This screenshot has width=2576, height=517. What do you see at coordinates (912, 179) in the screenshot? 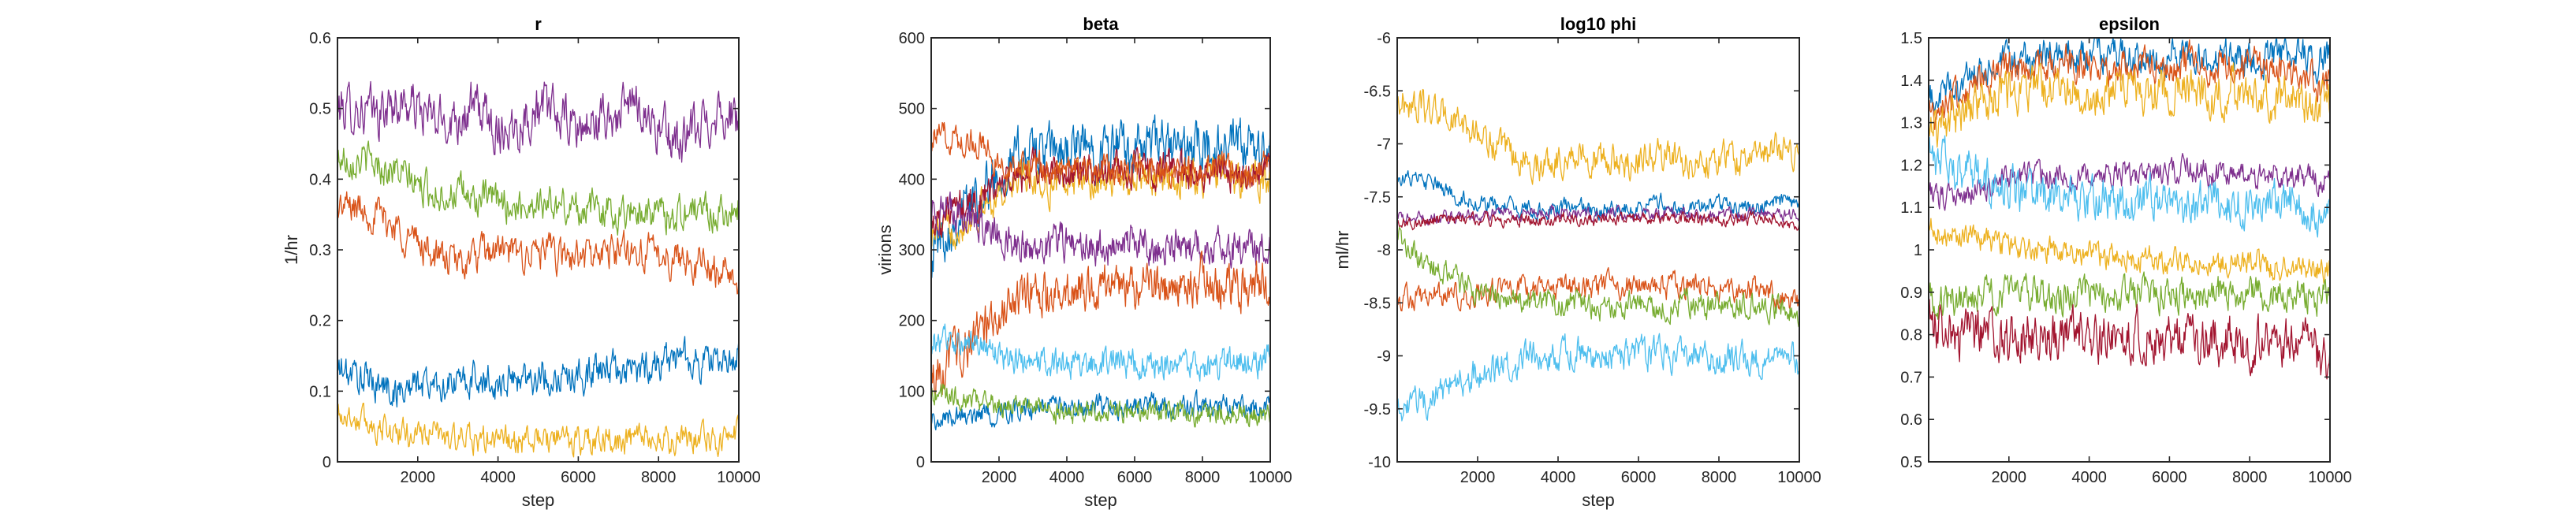
I see `y-tick-label: 400` at bounding box center [912, 179].